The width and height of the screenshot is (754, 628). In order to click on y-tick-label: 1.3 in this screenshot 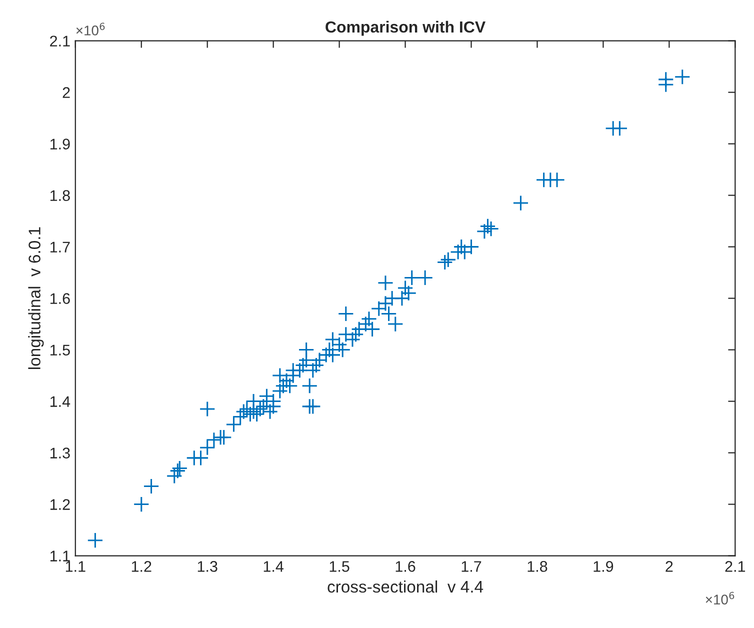, I will do `click(60, 453)`.